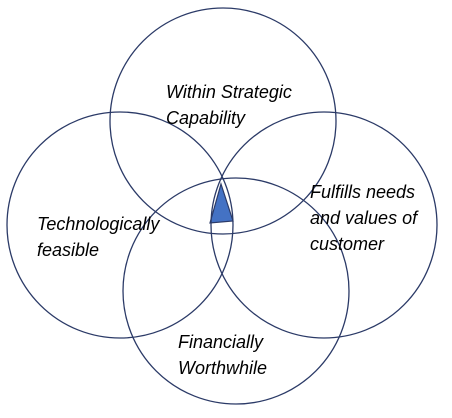 The height and width of the screenshot is (418, 452). What do you see at coordinates (221, 202) in the screenshot?
I see `four-way-intersection` at bounding box center [221, 202].